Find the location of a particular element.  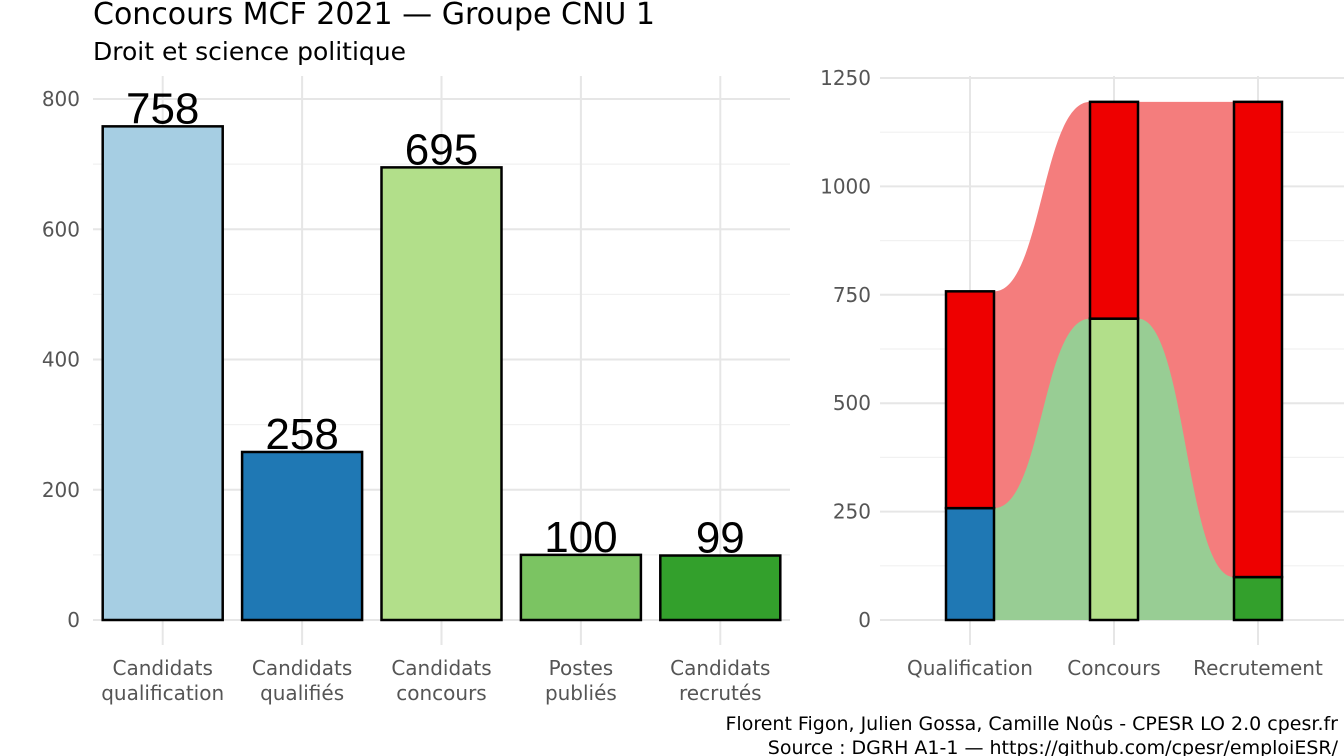

x-tick-label: recrutés is located at coordinates (720, 693).